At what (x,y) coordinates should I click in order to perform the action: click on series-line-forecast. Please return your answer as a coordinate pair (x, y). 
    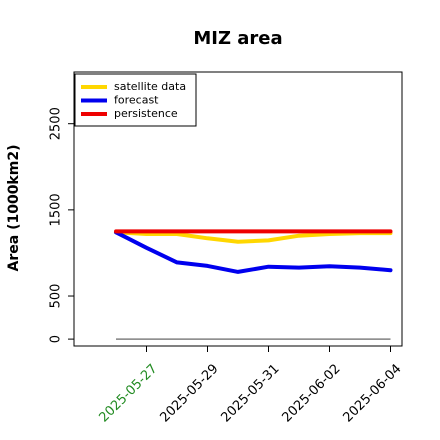
    Looking at the image, I should click on (253, 252).